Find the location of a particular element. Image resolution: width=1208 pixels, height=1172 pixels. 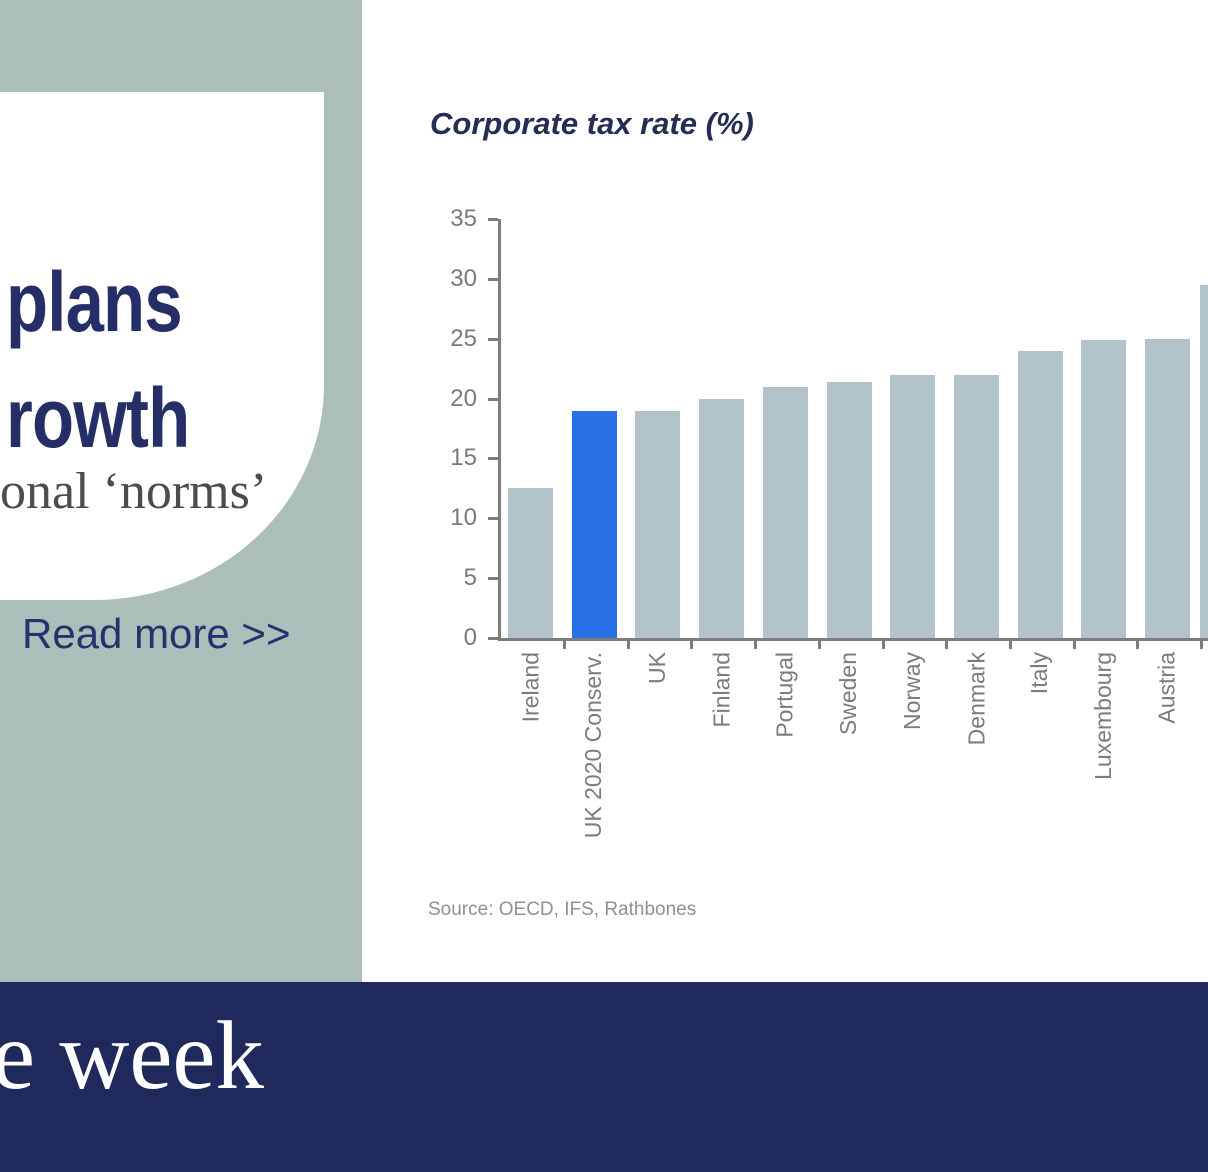

x-category-label-norway: Norway is located at coordinates (912, 691).